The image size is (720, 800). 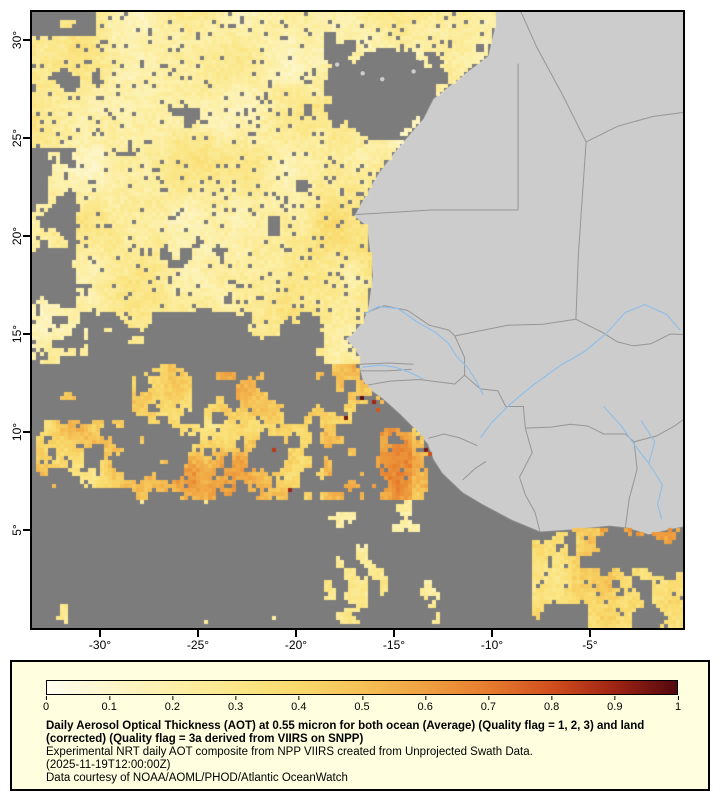 I want to click on lat-tick-label-30: 30°, so click(x=17, y=40).